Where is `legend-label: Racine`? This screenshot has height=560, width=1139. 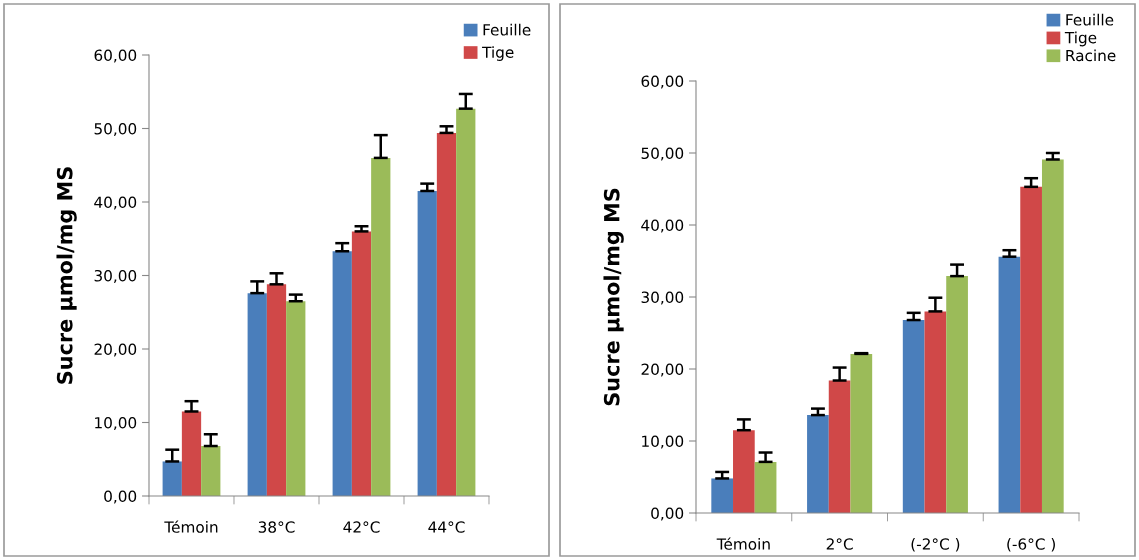 legend-label: Racine is located at coordinates (1091, 55).